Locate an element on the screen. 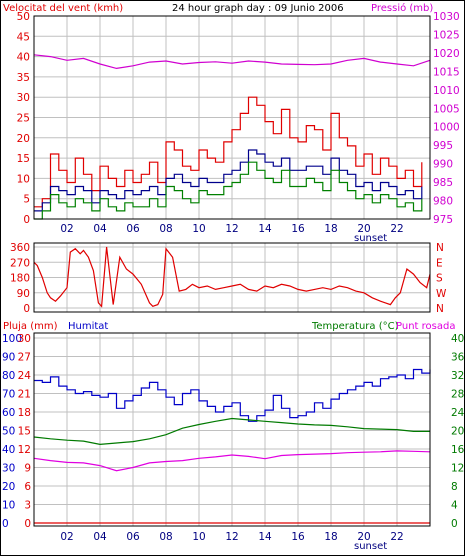 This screenshot has height=556, width=465. time-tick-label-bottom: 14 is located at coordinates (265, 537).